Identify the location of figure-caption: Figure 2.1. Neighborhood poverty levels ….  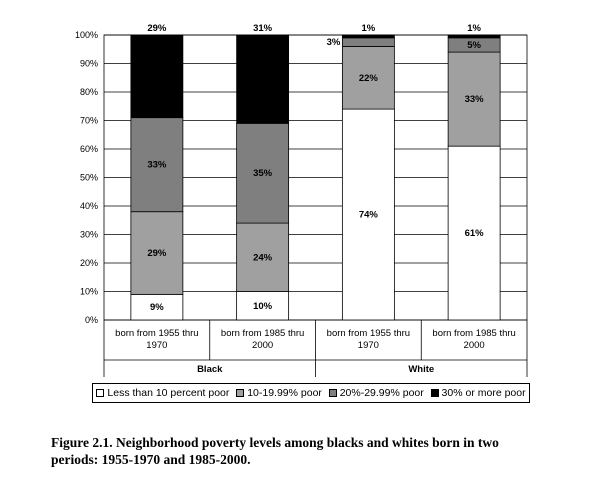
(301, 451).